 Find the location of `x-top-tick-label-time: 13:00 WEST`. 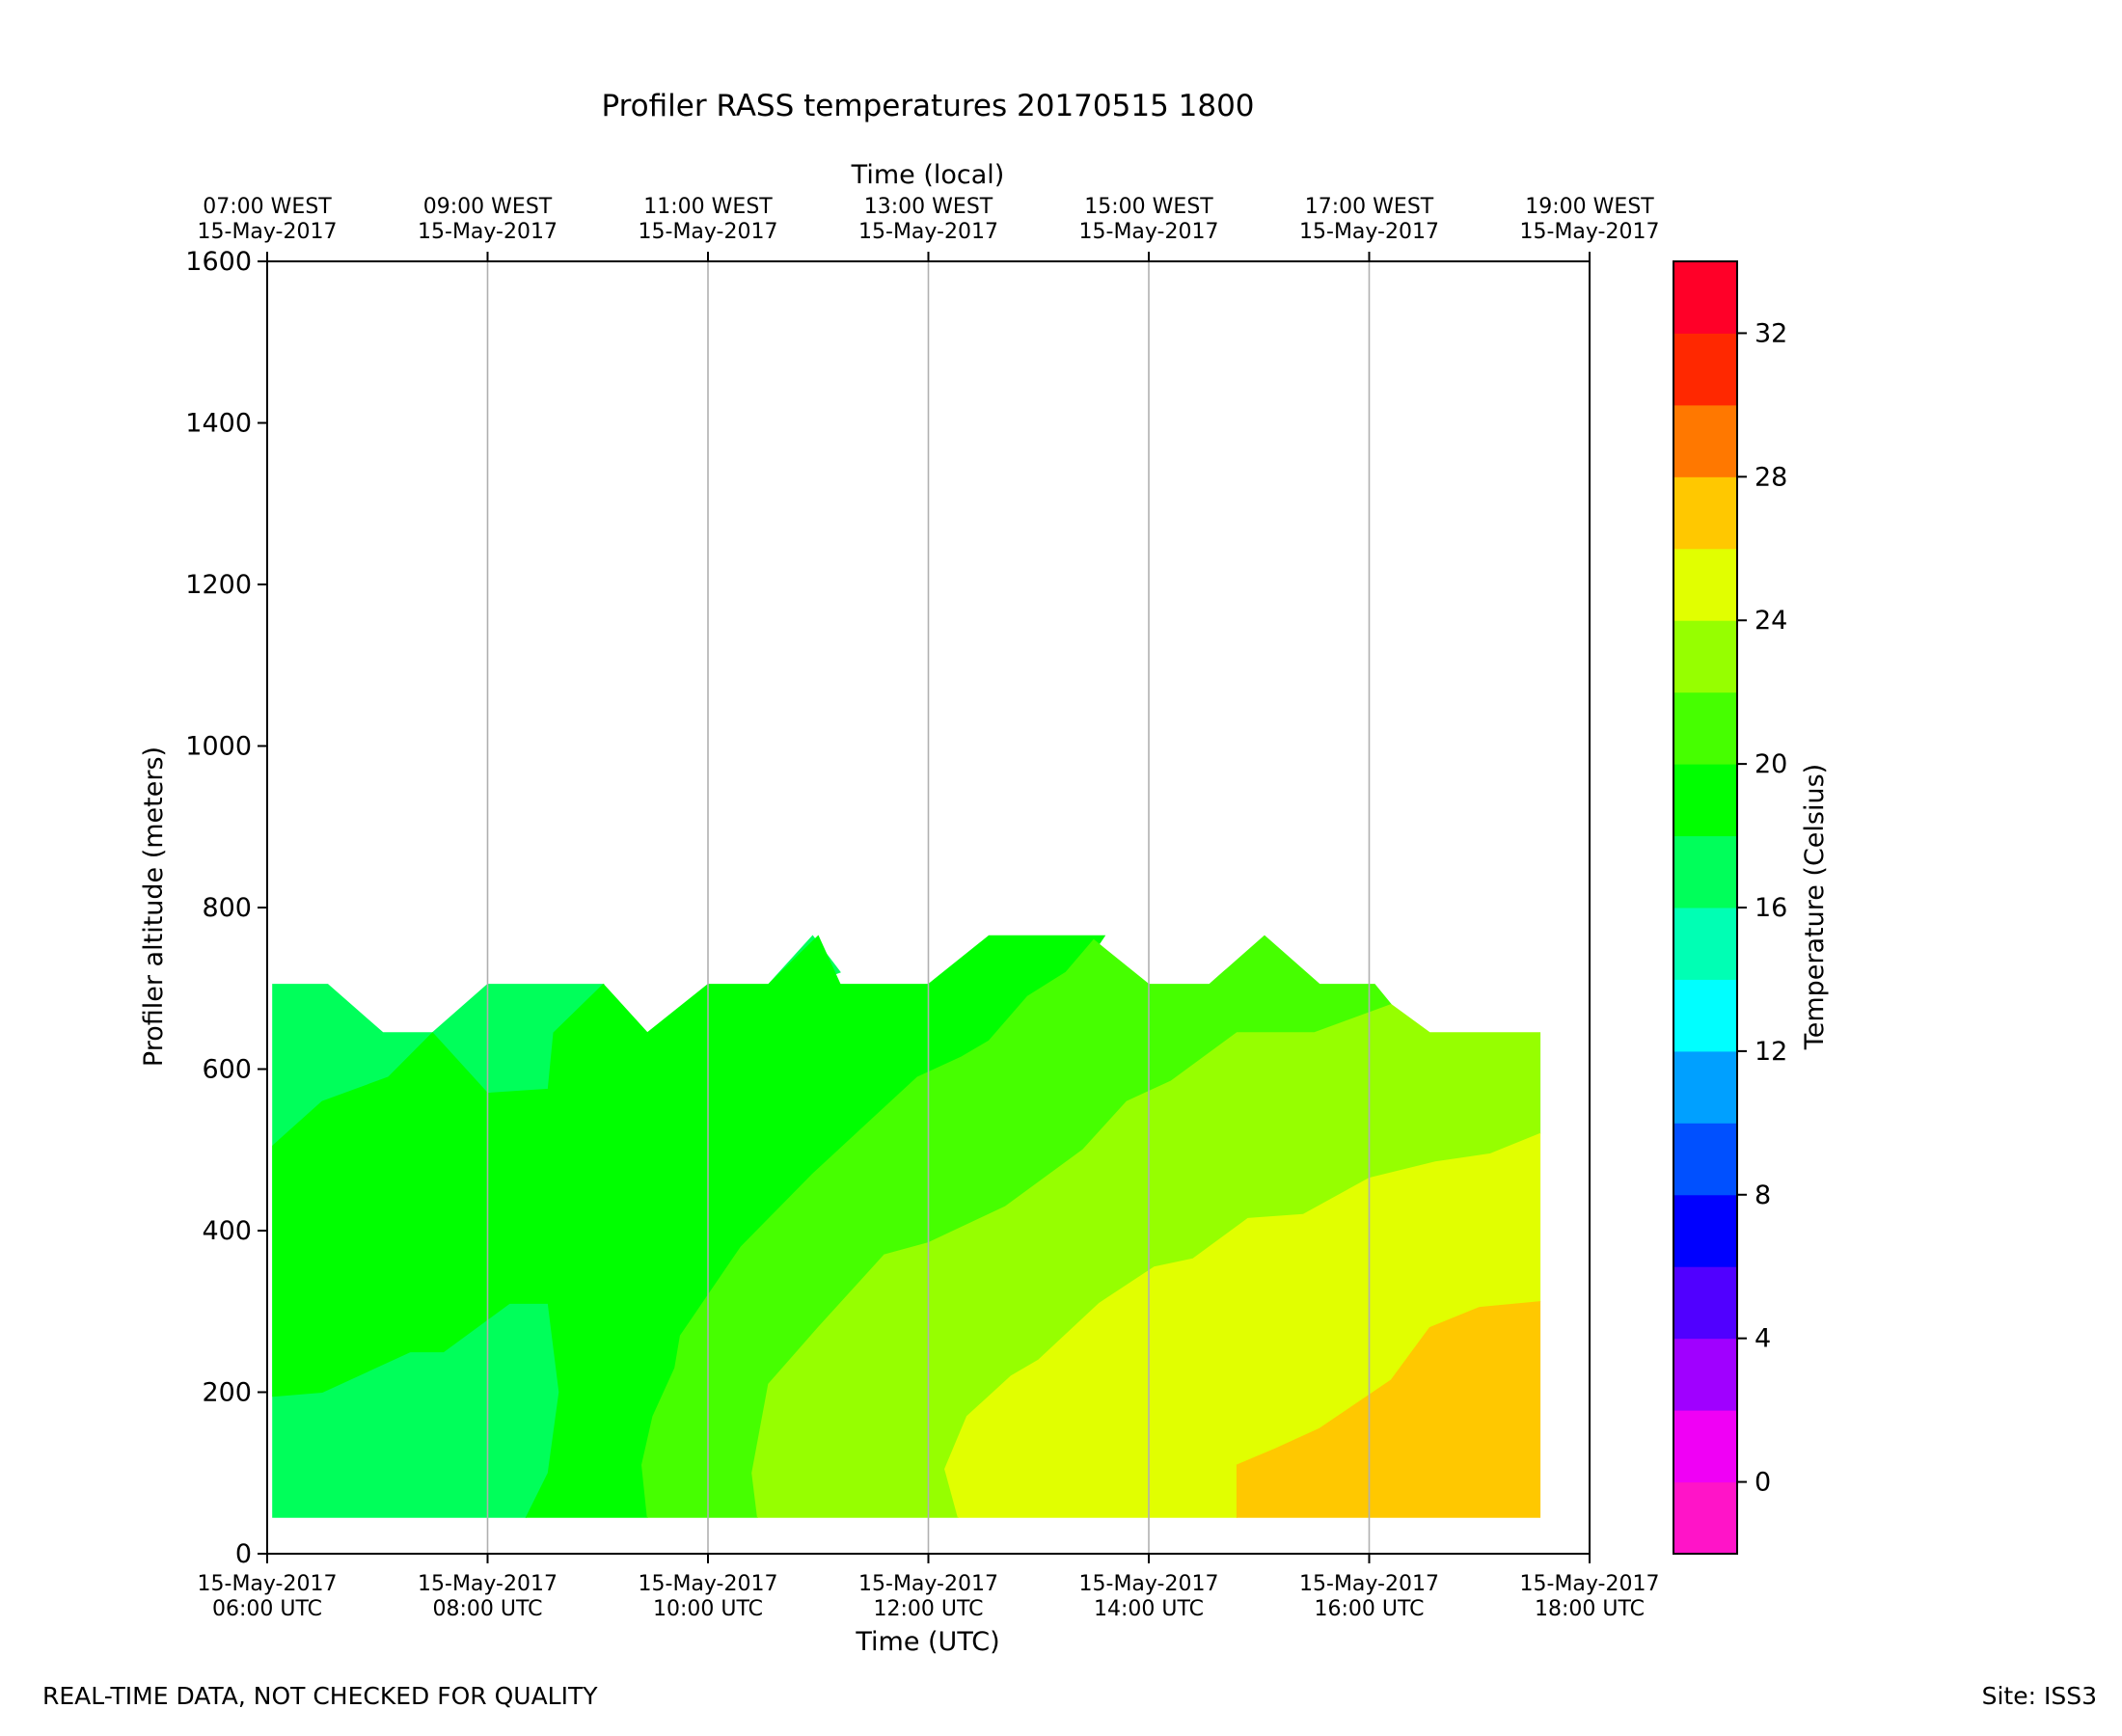

x-top-tick-label-time: 13:00 WEST is located at coordinates (929, 207).